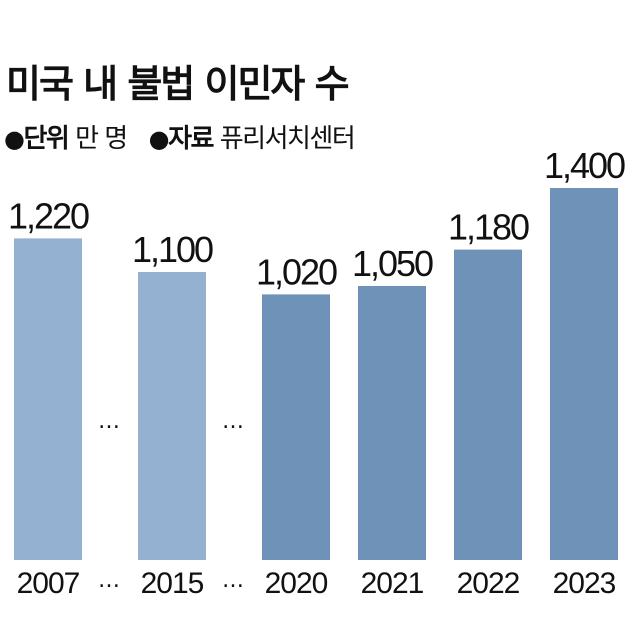  What do you see at coordinates (584, 374) in the screenshot?
I see `bar-2023` at bounding box center [584, 374].